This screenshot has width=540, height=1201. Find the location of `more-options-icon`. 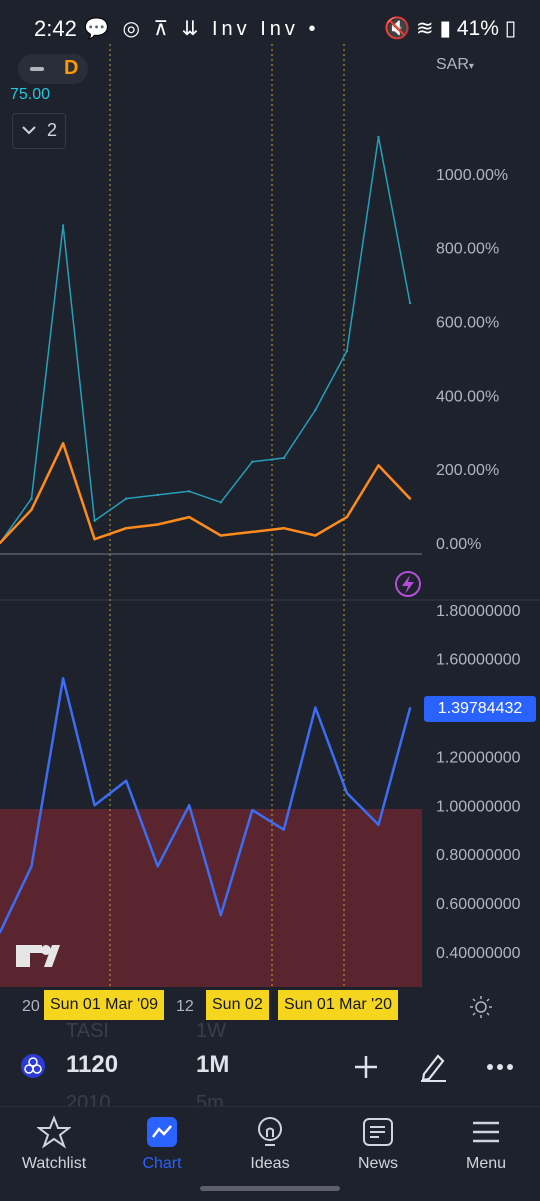

more-options-icon is located at coordinates (500, 1067).